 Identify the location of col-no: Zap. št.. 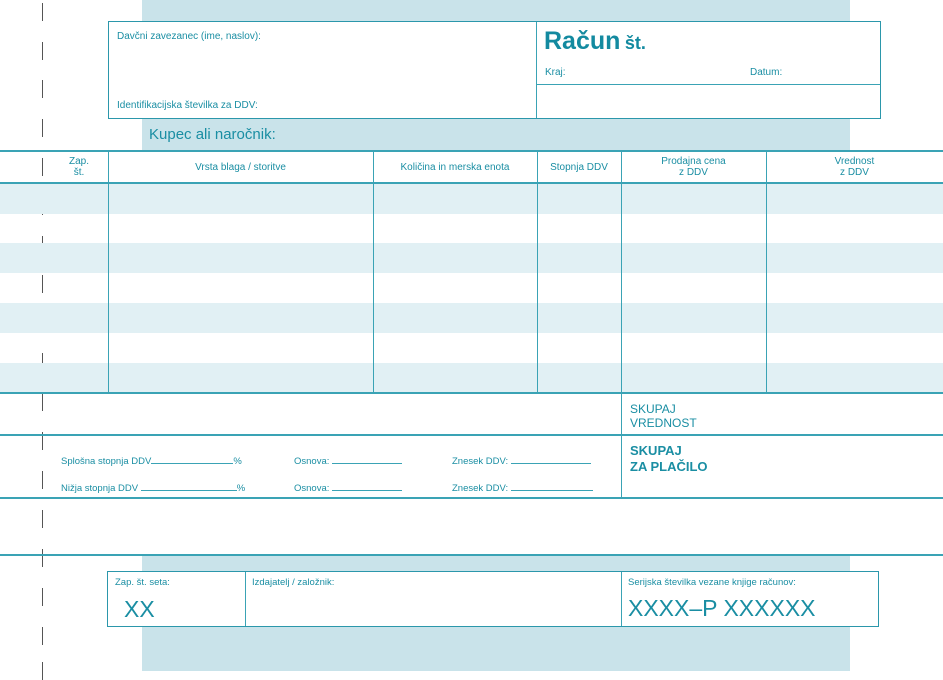
(78, 167).